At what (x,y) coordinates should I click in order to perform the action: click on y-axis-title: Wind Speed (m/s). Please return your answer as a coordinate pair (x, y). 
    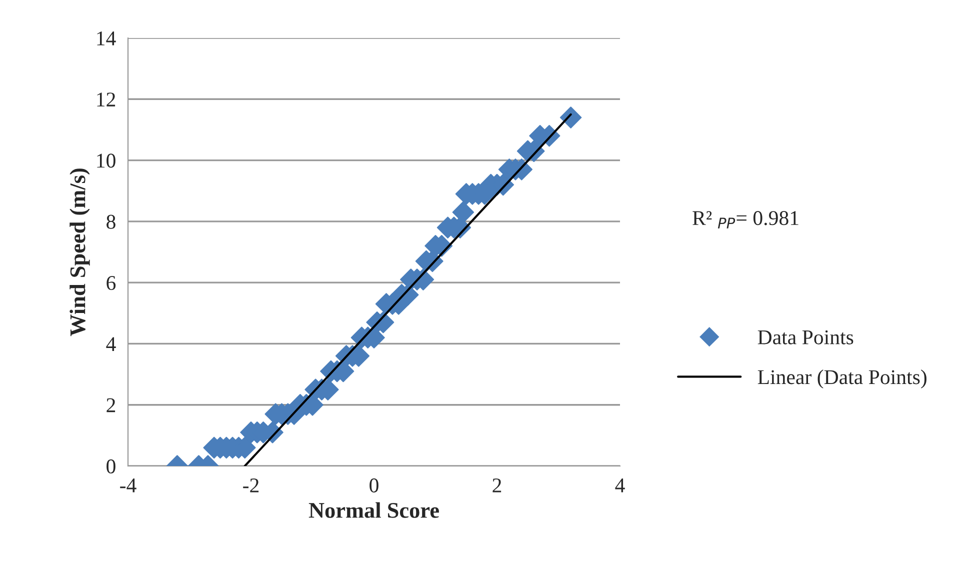
    Looking at the image, I should click on (80, 252).